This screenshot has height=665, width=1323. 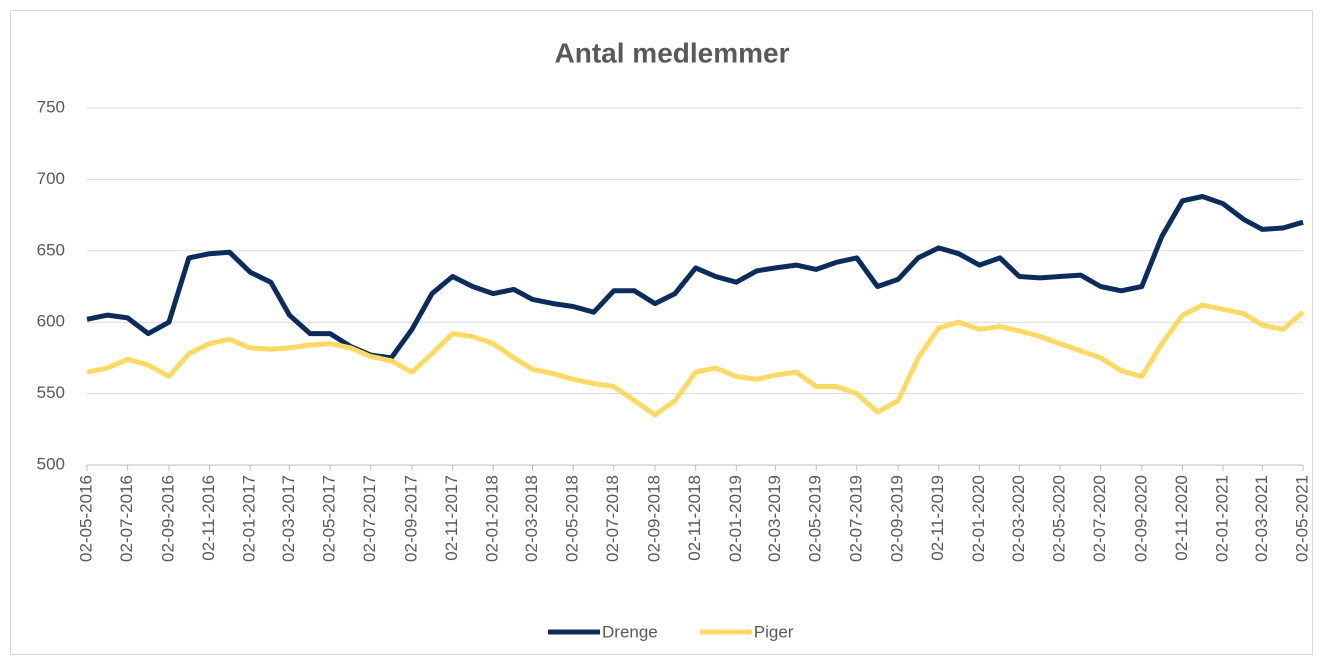 What do you see at coordinates (654, 518) in the screenshot?
I see `x-tick-label: 02-09-2018` at bounding box center [654, 518].